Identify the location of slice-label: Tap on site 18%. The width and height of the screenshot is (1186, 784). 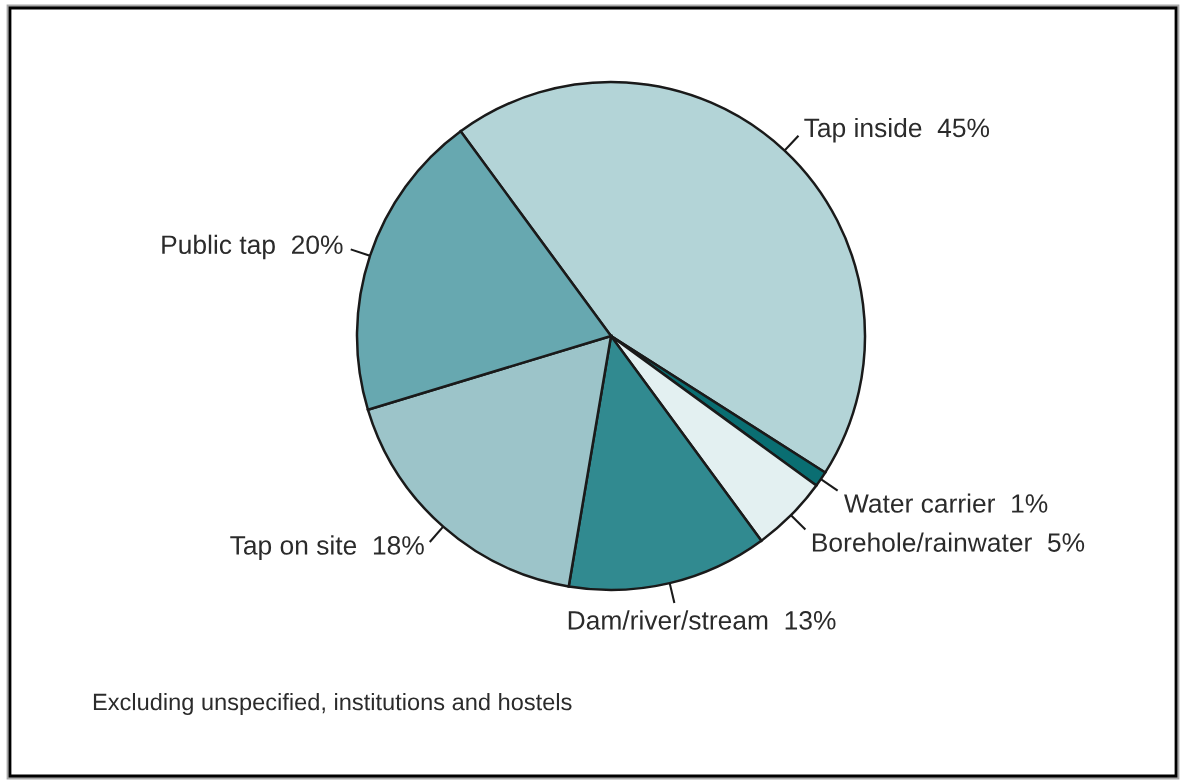
(327, 547).